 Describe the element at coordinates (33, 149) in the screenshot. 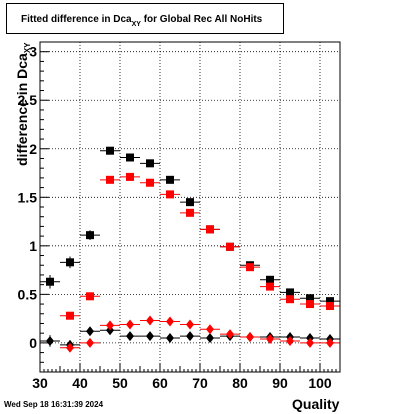

I see `y-tick-label: 2` at that location.